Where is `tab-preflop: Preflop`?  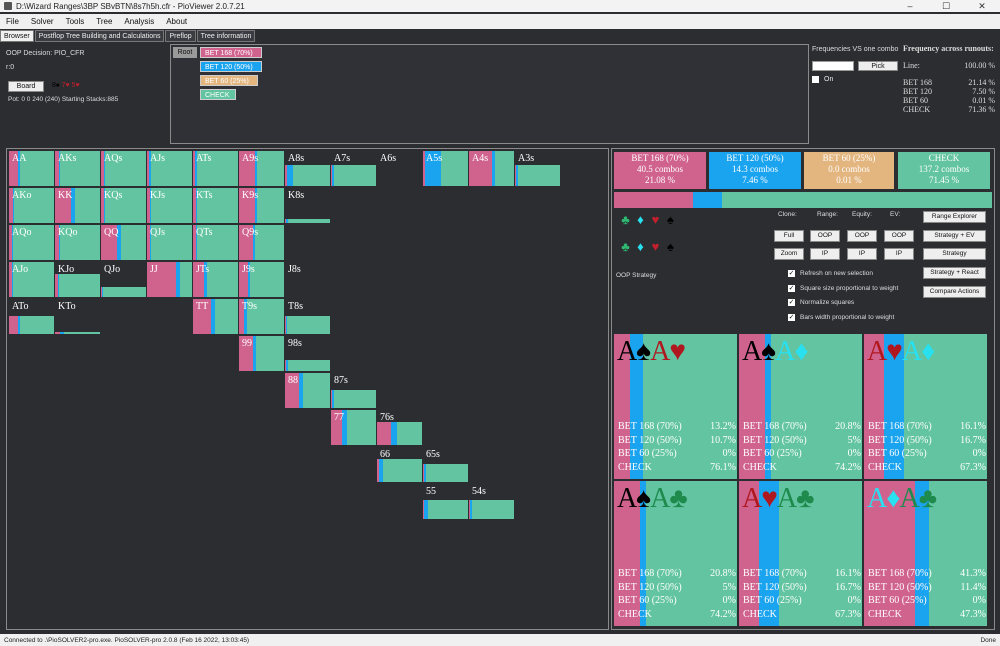 tab-preflop: Preflop is located at coordinates (180, 36).